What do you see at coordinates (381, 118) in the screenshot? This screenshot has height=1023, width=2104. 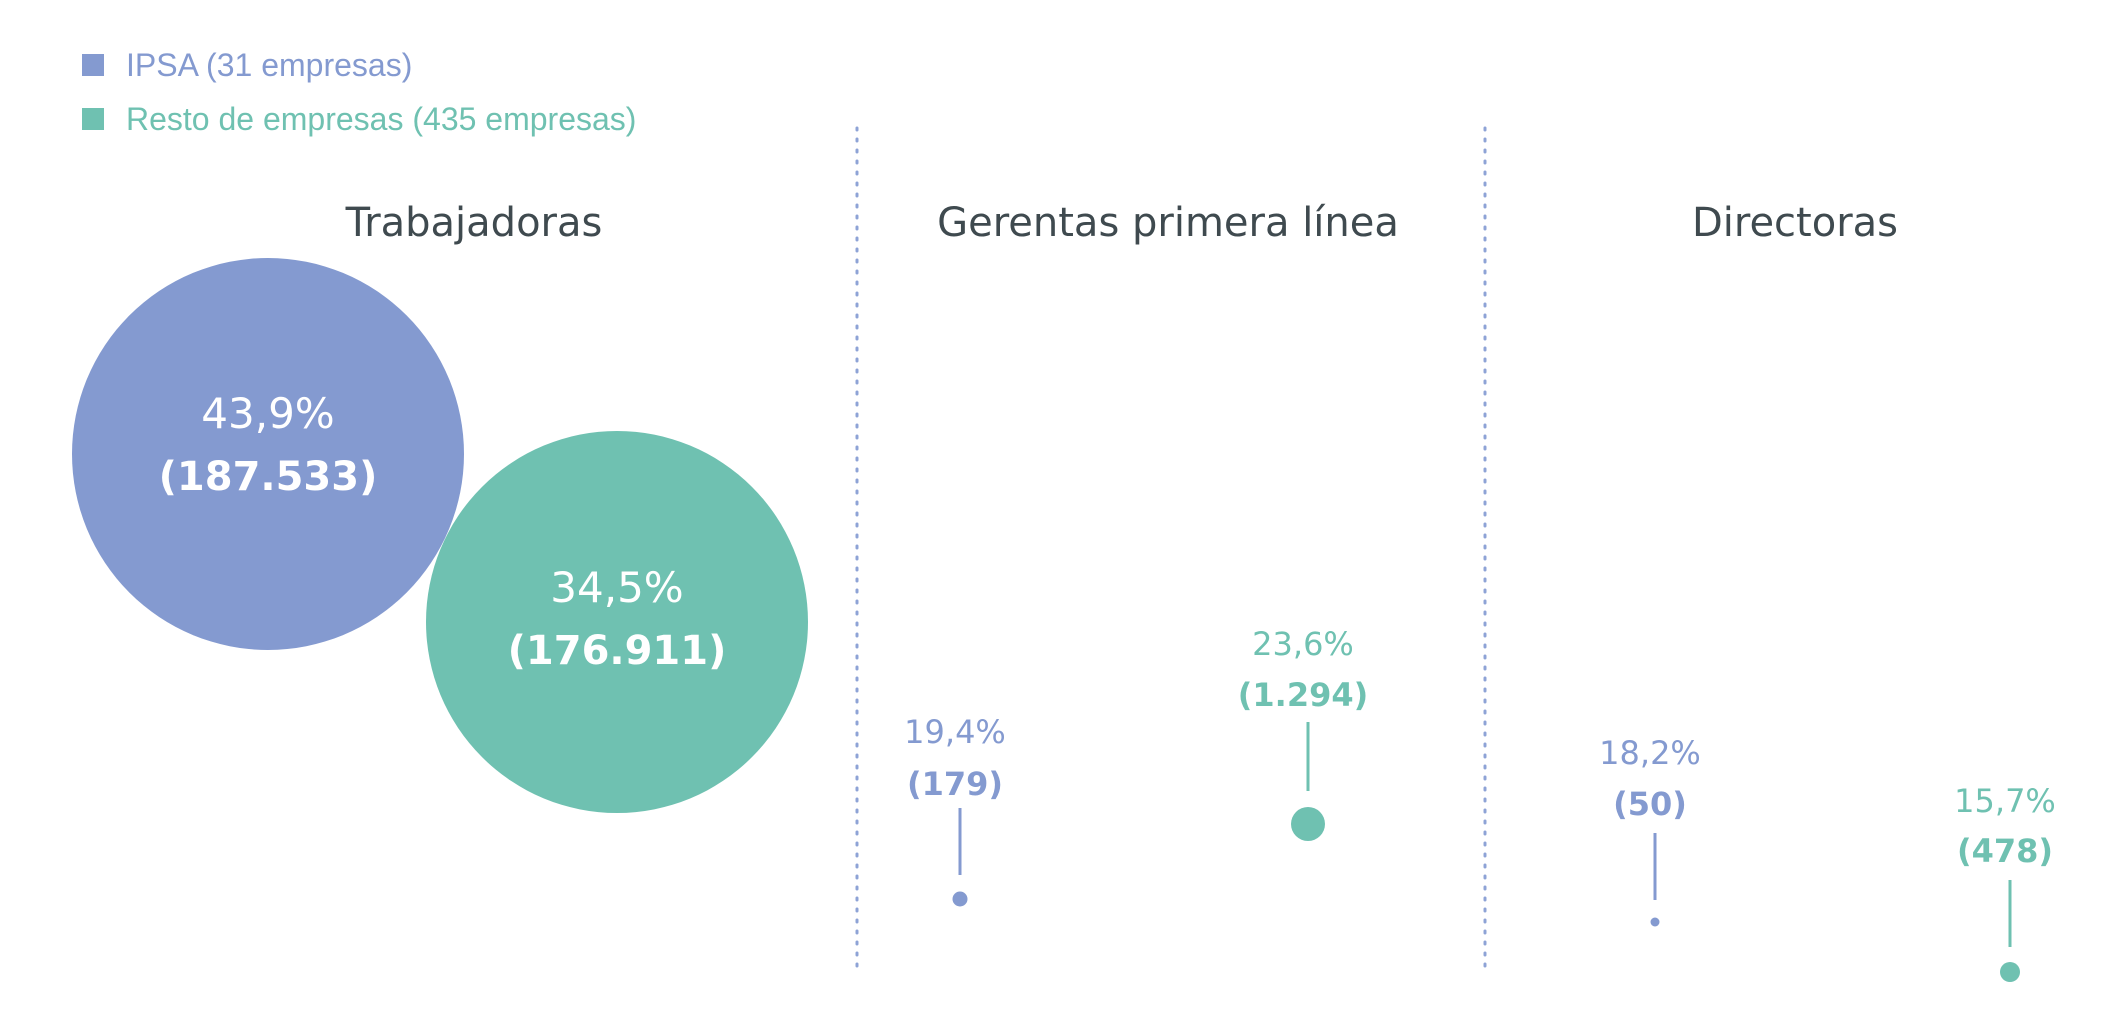 I see `legend-label-resto: Resto de empresas (435 empresas)` at bounding box center [381, 118].